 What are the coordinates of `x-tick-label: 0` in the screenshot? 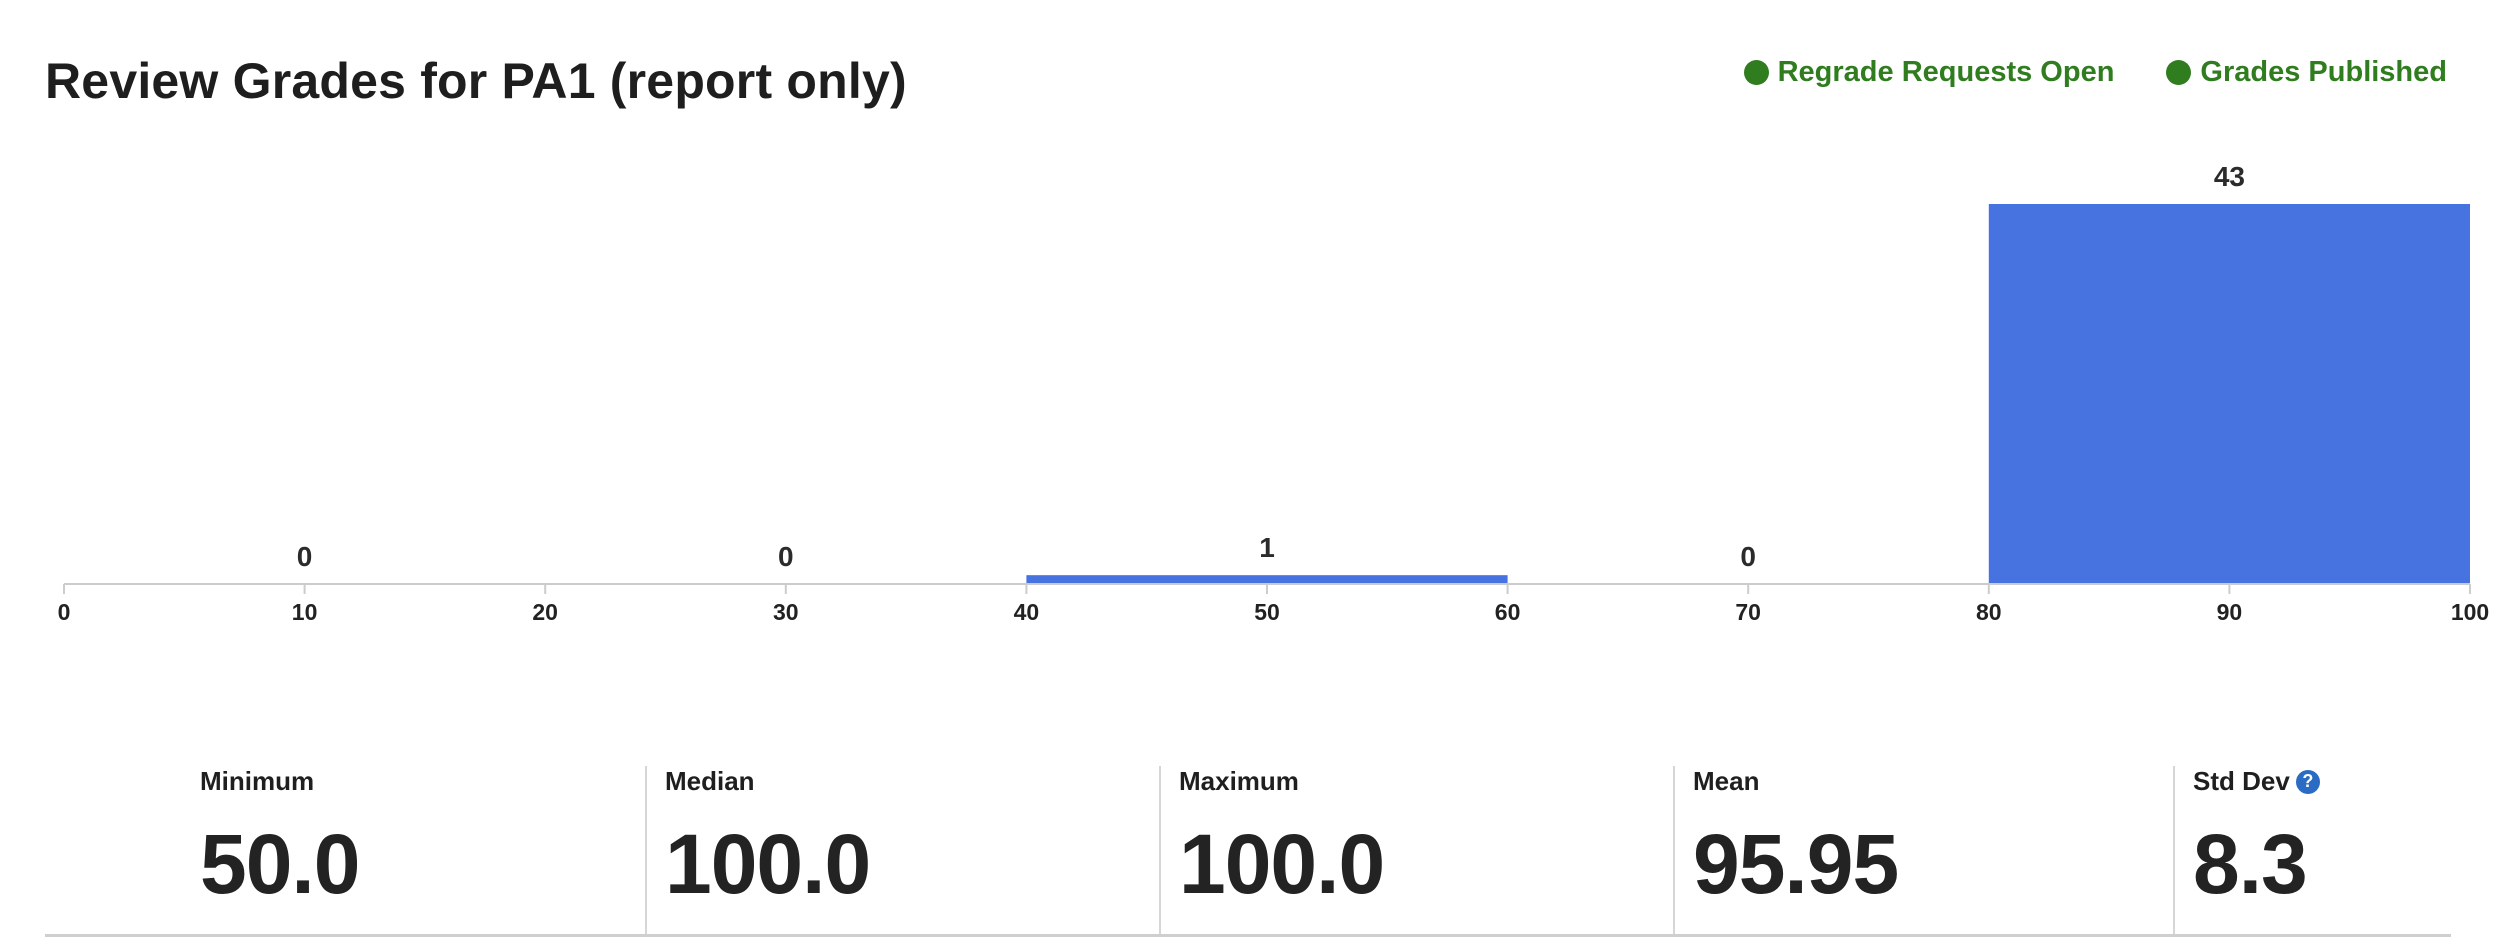 It's located at (64, 612).